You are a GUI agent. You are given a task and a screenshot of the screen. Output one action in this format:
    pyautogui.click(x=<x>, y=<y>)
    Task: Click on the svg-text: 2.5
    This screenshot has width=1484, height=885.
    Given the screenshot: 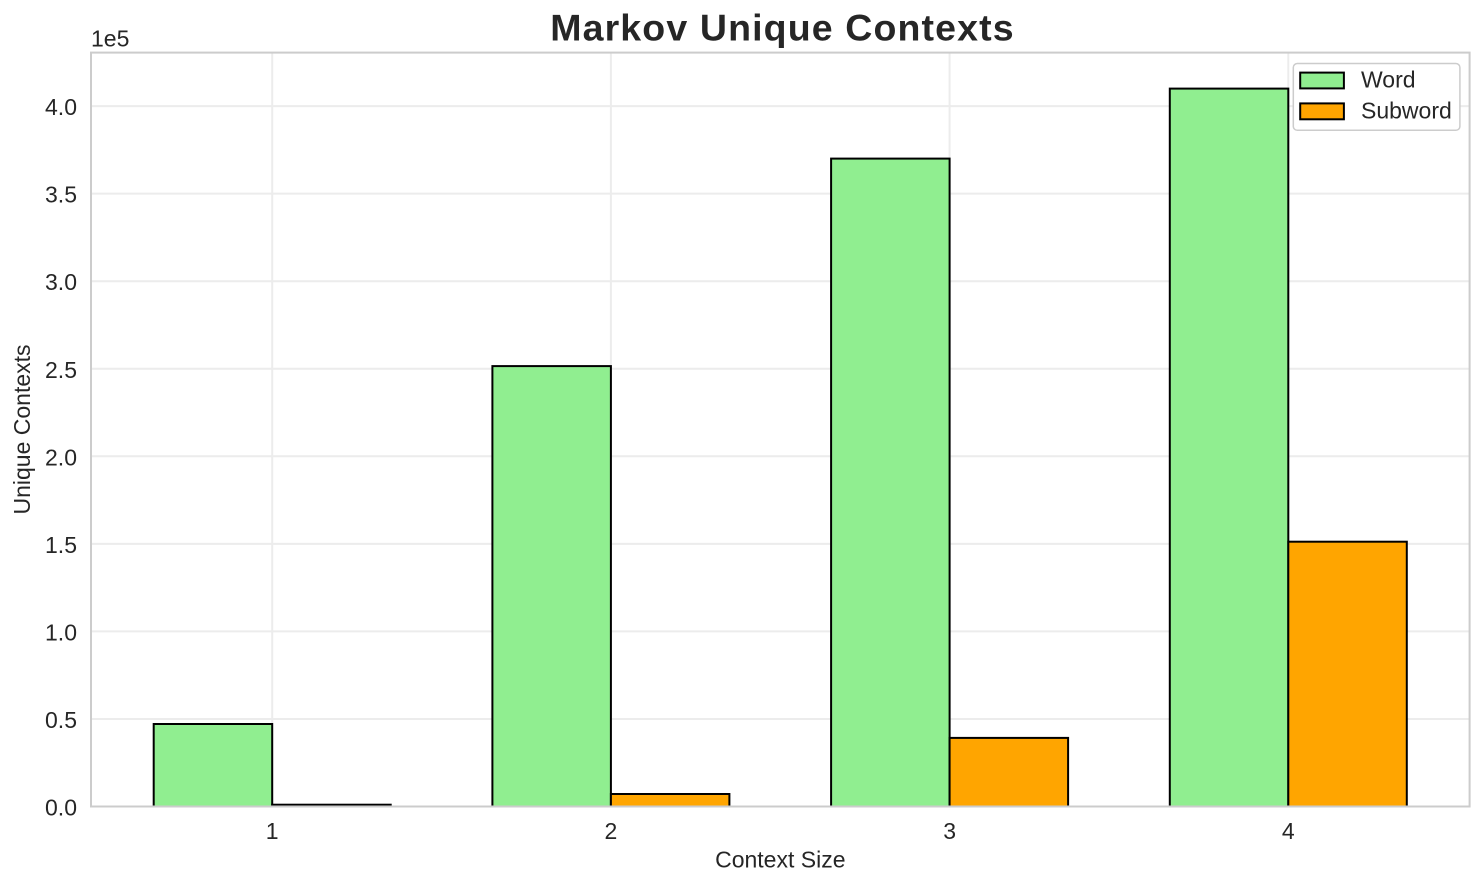 What is the action you would take?
    pyautogui.click(x=61, y=370)
    